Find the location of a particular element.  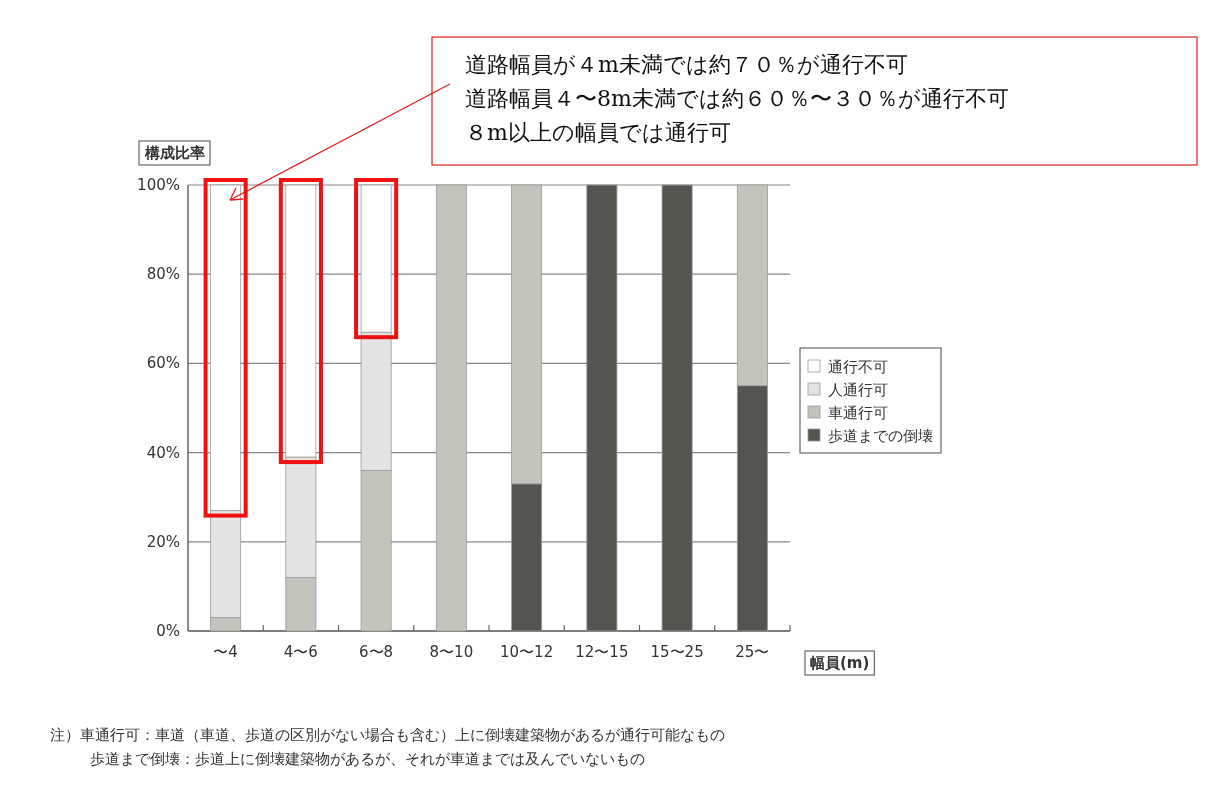

x-axis-title: 幅員(m) is located at coordinates (840, 663).